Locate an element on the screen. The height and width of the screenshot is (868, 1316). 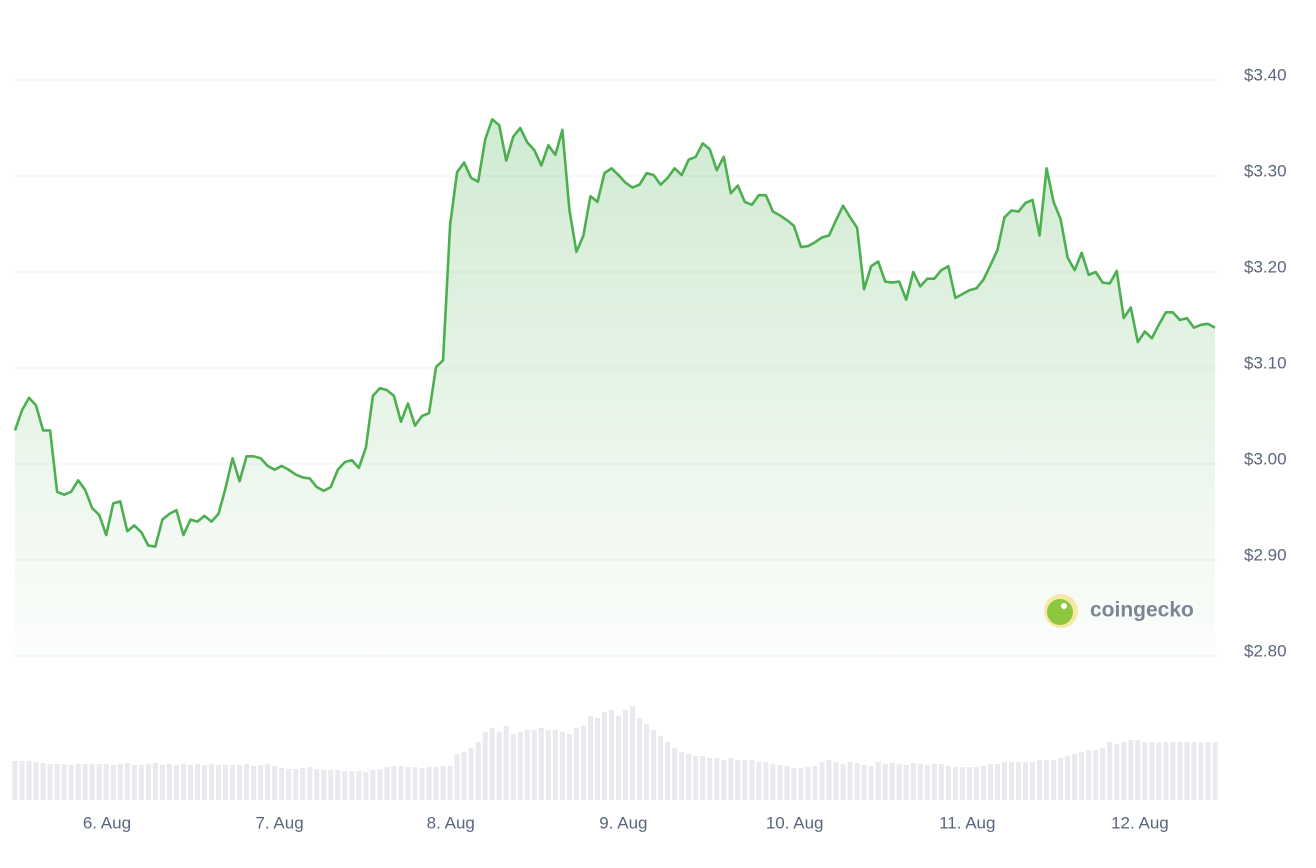
watermark-text: coingecko is located at coordinates (1142, 610).